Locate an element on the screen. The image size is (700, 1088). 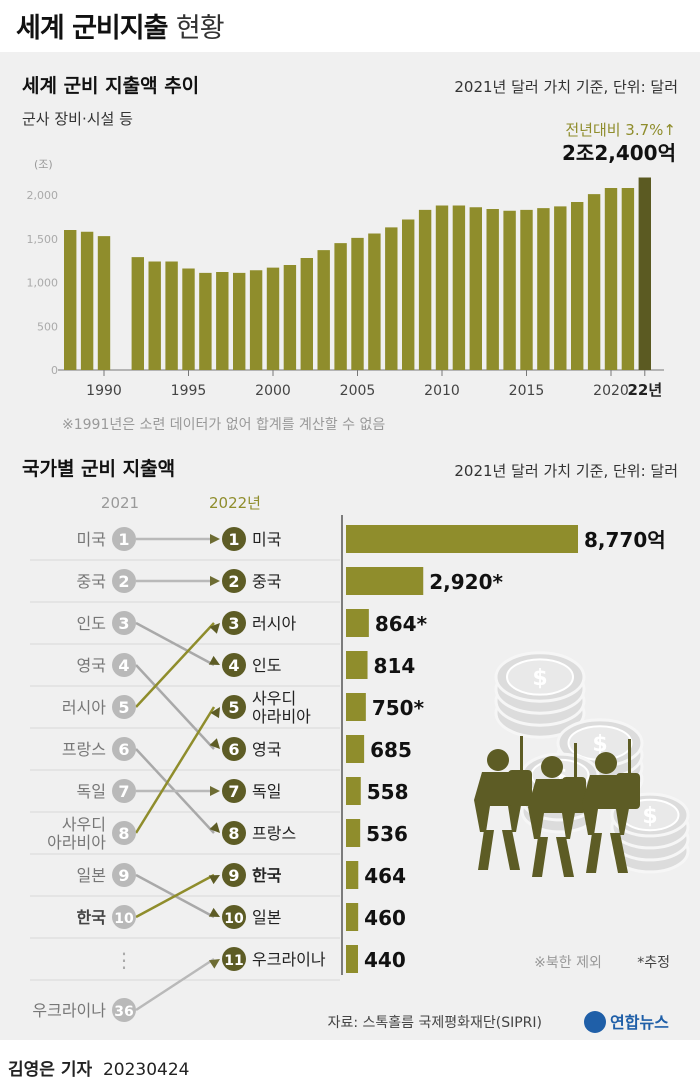
country-value-label: 814 is located at coordinates (395, 666).